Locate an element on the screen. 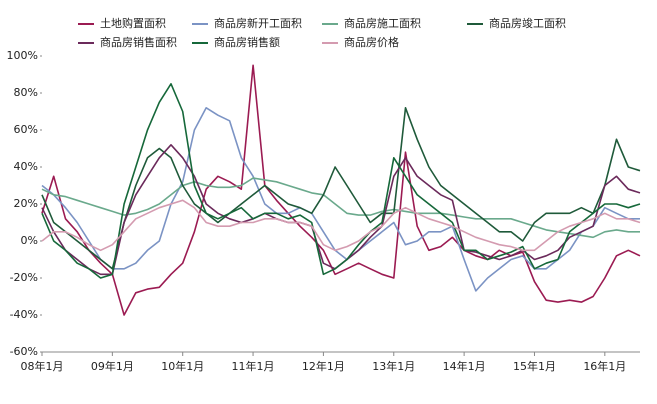 This screenshot has width=657, height=404. legend-label: 商品房销售面积 is located at coordinates (138, 42).